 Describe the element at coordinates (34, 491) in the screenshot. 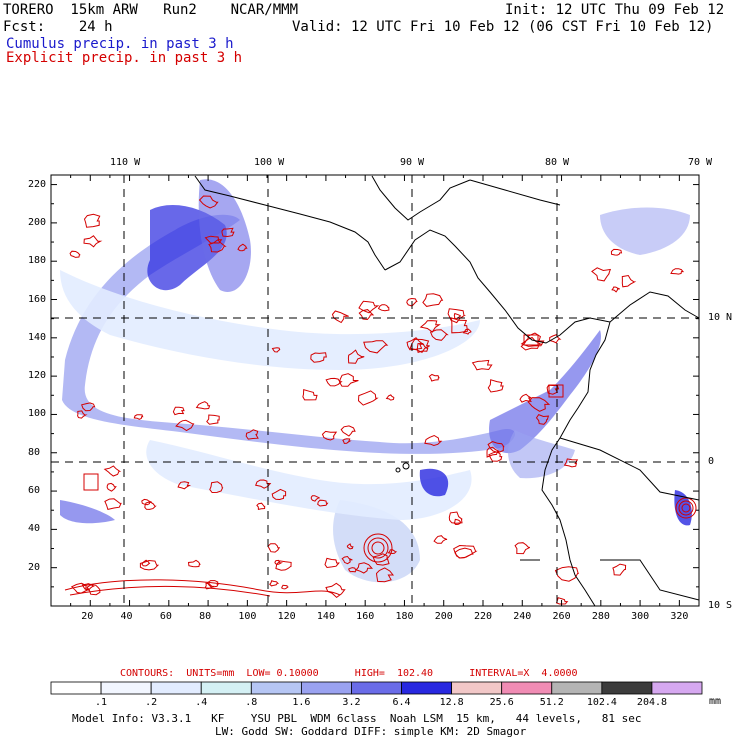

I see `y-tick-label: 60` at that location.